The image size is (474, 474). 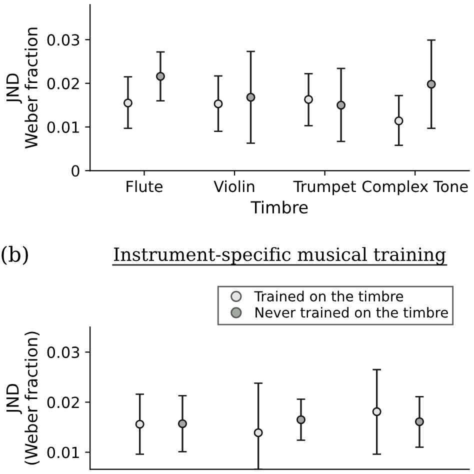 What do you see at coordinates (329, 296) in the screenshot?
I see `legend-label: Trained on the timbre` at bounding box center [329, 296].